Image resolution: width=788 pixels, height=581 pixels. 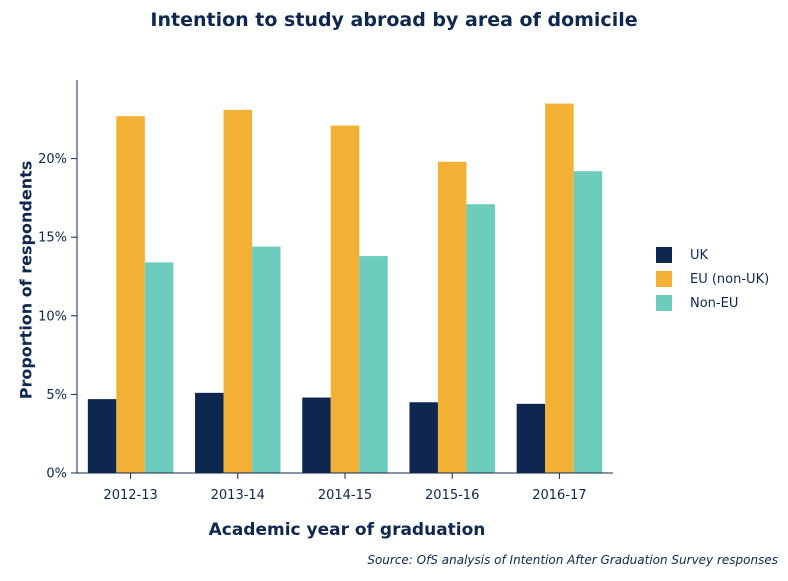 I want to click on legend-item-eu: EU (non-UK), so click(x=712, y=279).